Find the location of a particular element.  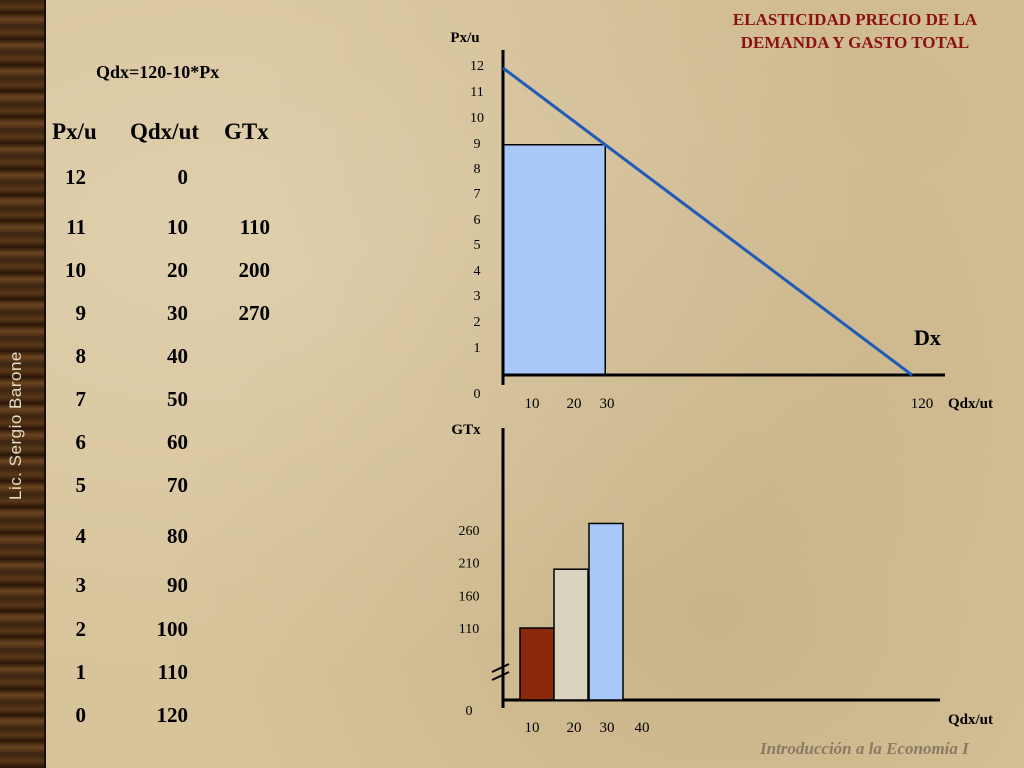

price-tick-label: 0 is located at coordinates (477, 394).